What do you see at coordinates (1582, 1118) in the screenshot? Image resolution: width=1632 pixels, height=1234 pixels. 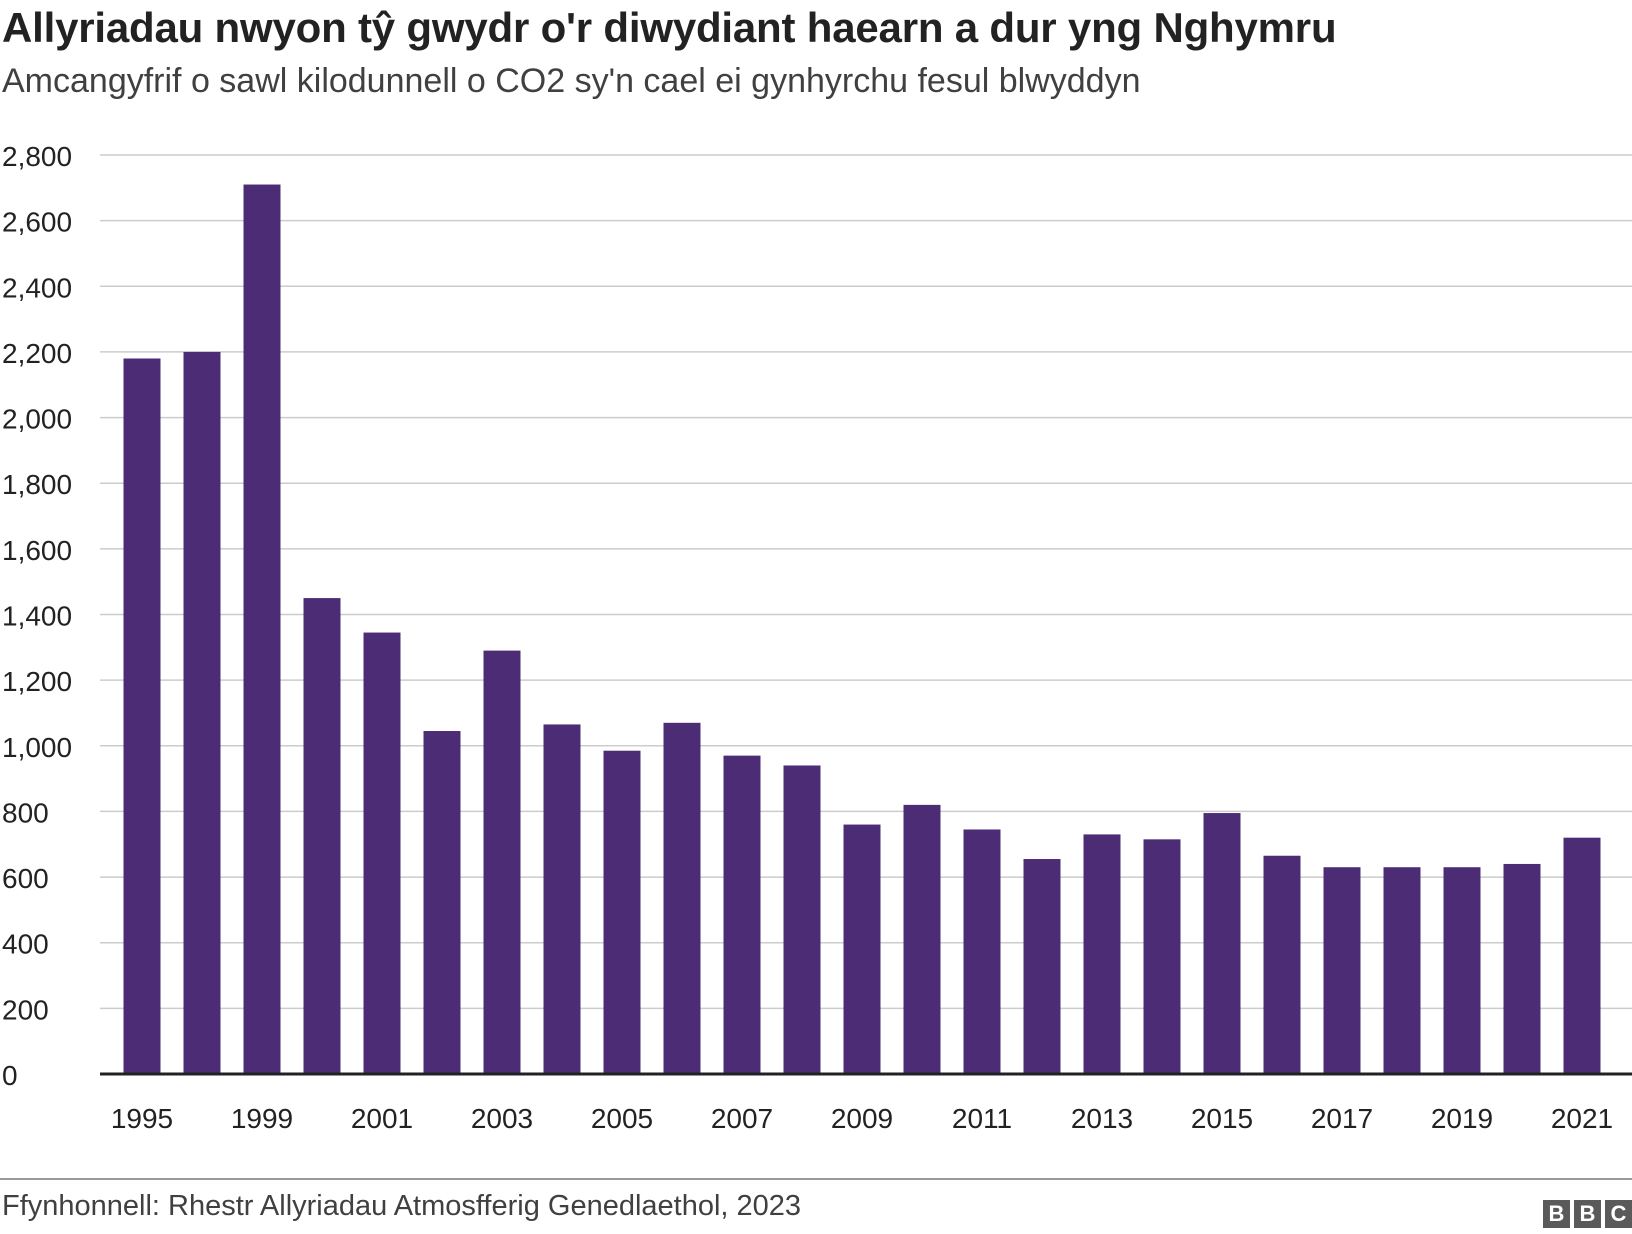 I see `x-tick-label: 2021` at bounding box center [1582, 1118].